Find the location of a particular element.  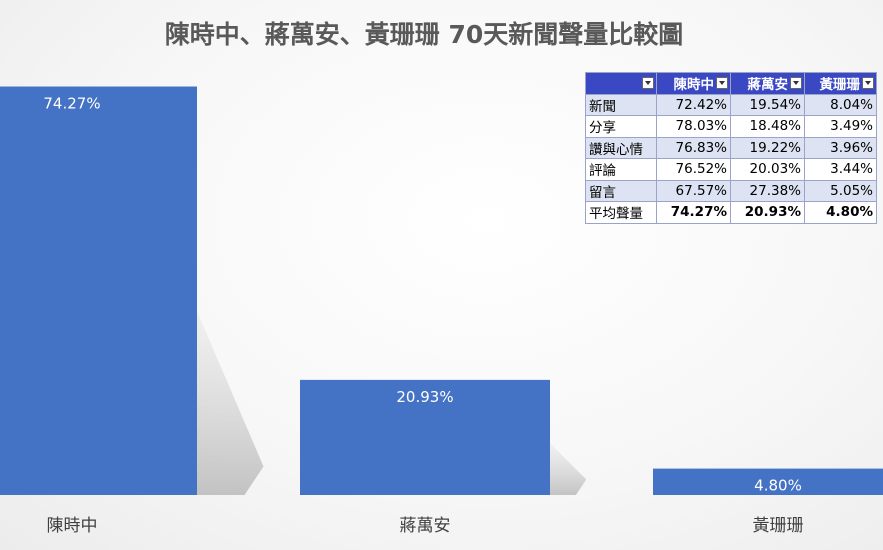

data-label: 20.93% is located at coordinates (424, 397).